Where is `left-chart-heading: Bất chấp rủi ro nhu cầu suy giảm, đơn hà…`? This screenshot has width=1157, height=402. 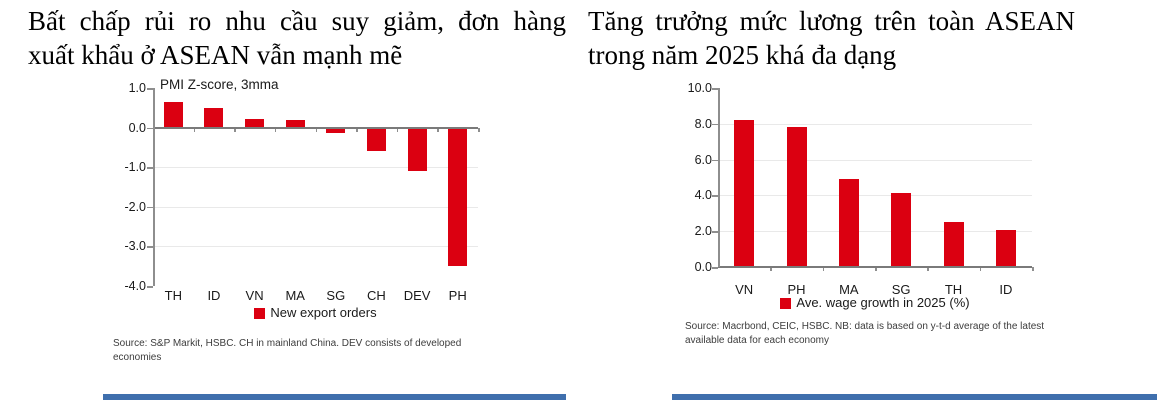 left-chart-heading: Bất chấp rủi ro nhu cầu suy giảm, đơn hà… is located at coordinates (297, 38).